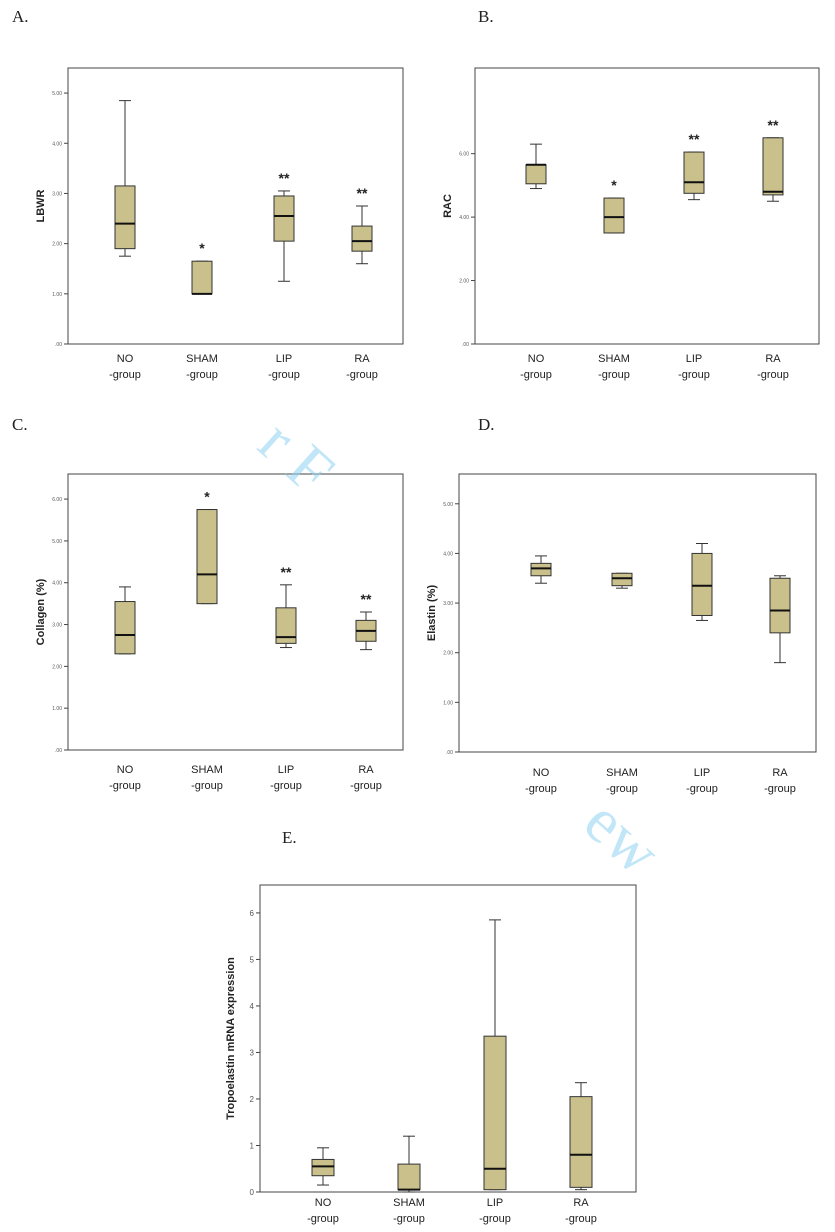 This screenshot has height=1232, width=835. Describe the element at coordinates (252, 913) in the screenshot. I see `y-tick-label: 6` at that location.